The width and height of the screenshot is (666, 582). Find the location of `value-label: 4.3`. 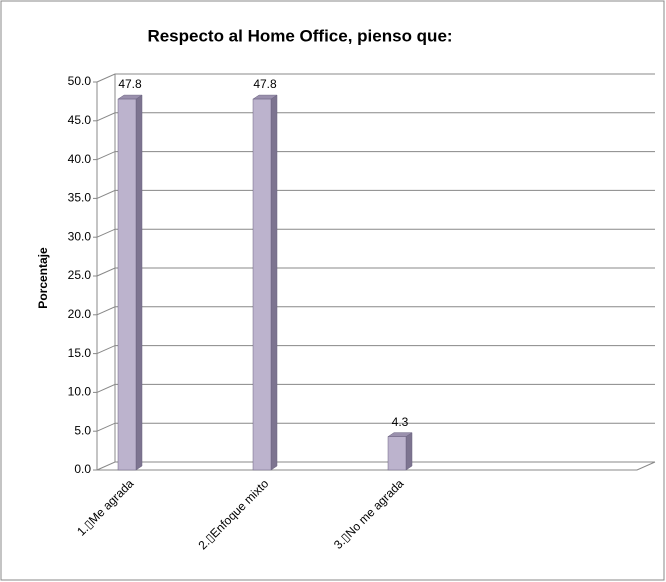

value-label: 4.3 is located at coordinates (400, 422).